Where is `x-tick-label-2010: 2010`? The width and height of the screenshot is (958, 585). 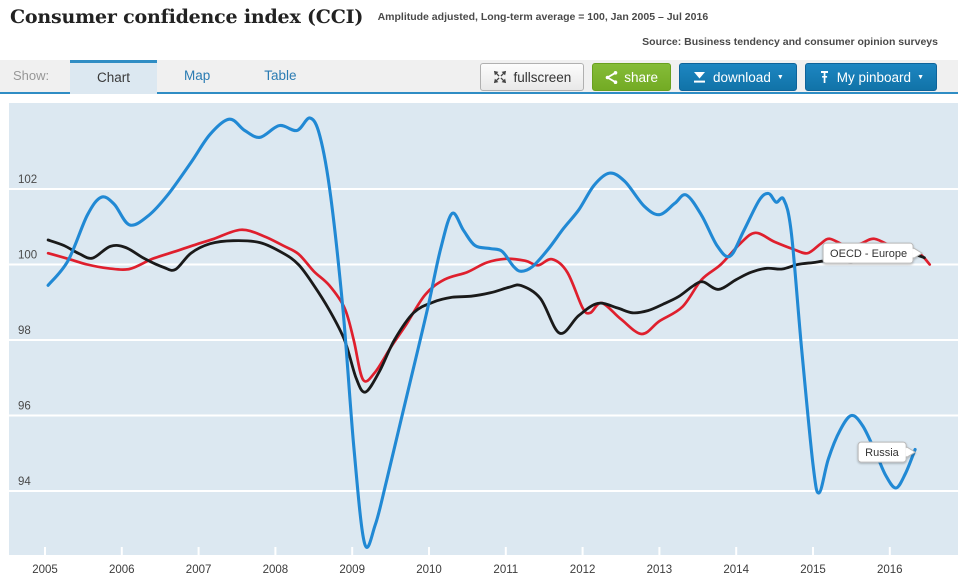
x-tick-label-2010: 2010 is located at coordinates (429, 570).